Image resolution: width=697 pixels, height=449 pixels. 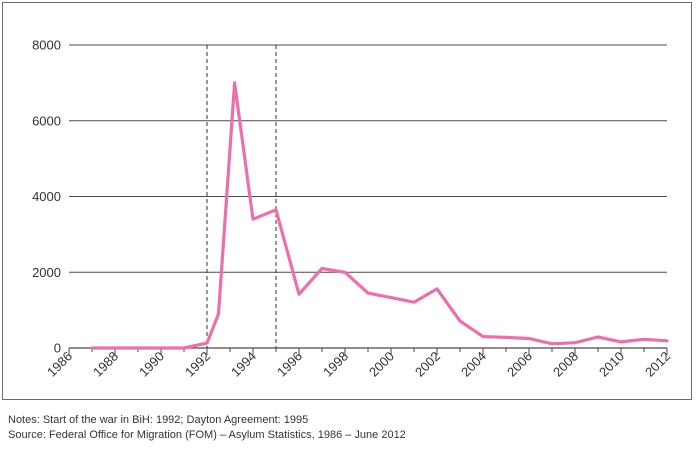 What do you see at coordinates (289, 364) in the screenshot?
I see `x-tick-label: 1996` at bounding box center [289, 364].